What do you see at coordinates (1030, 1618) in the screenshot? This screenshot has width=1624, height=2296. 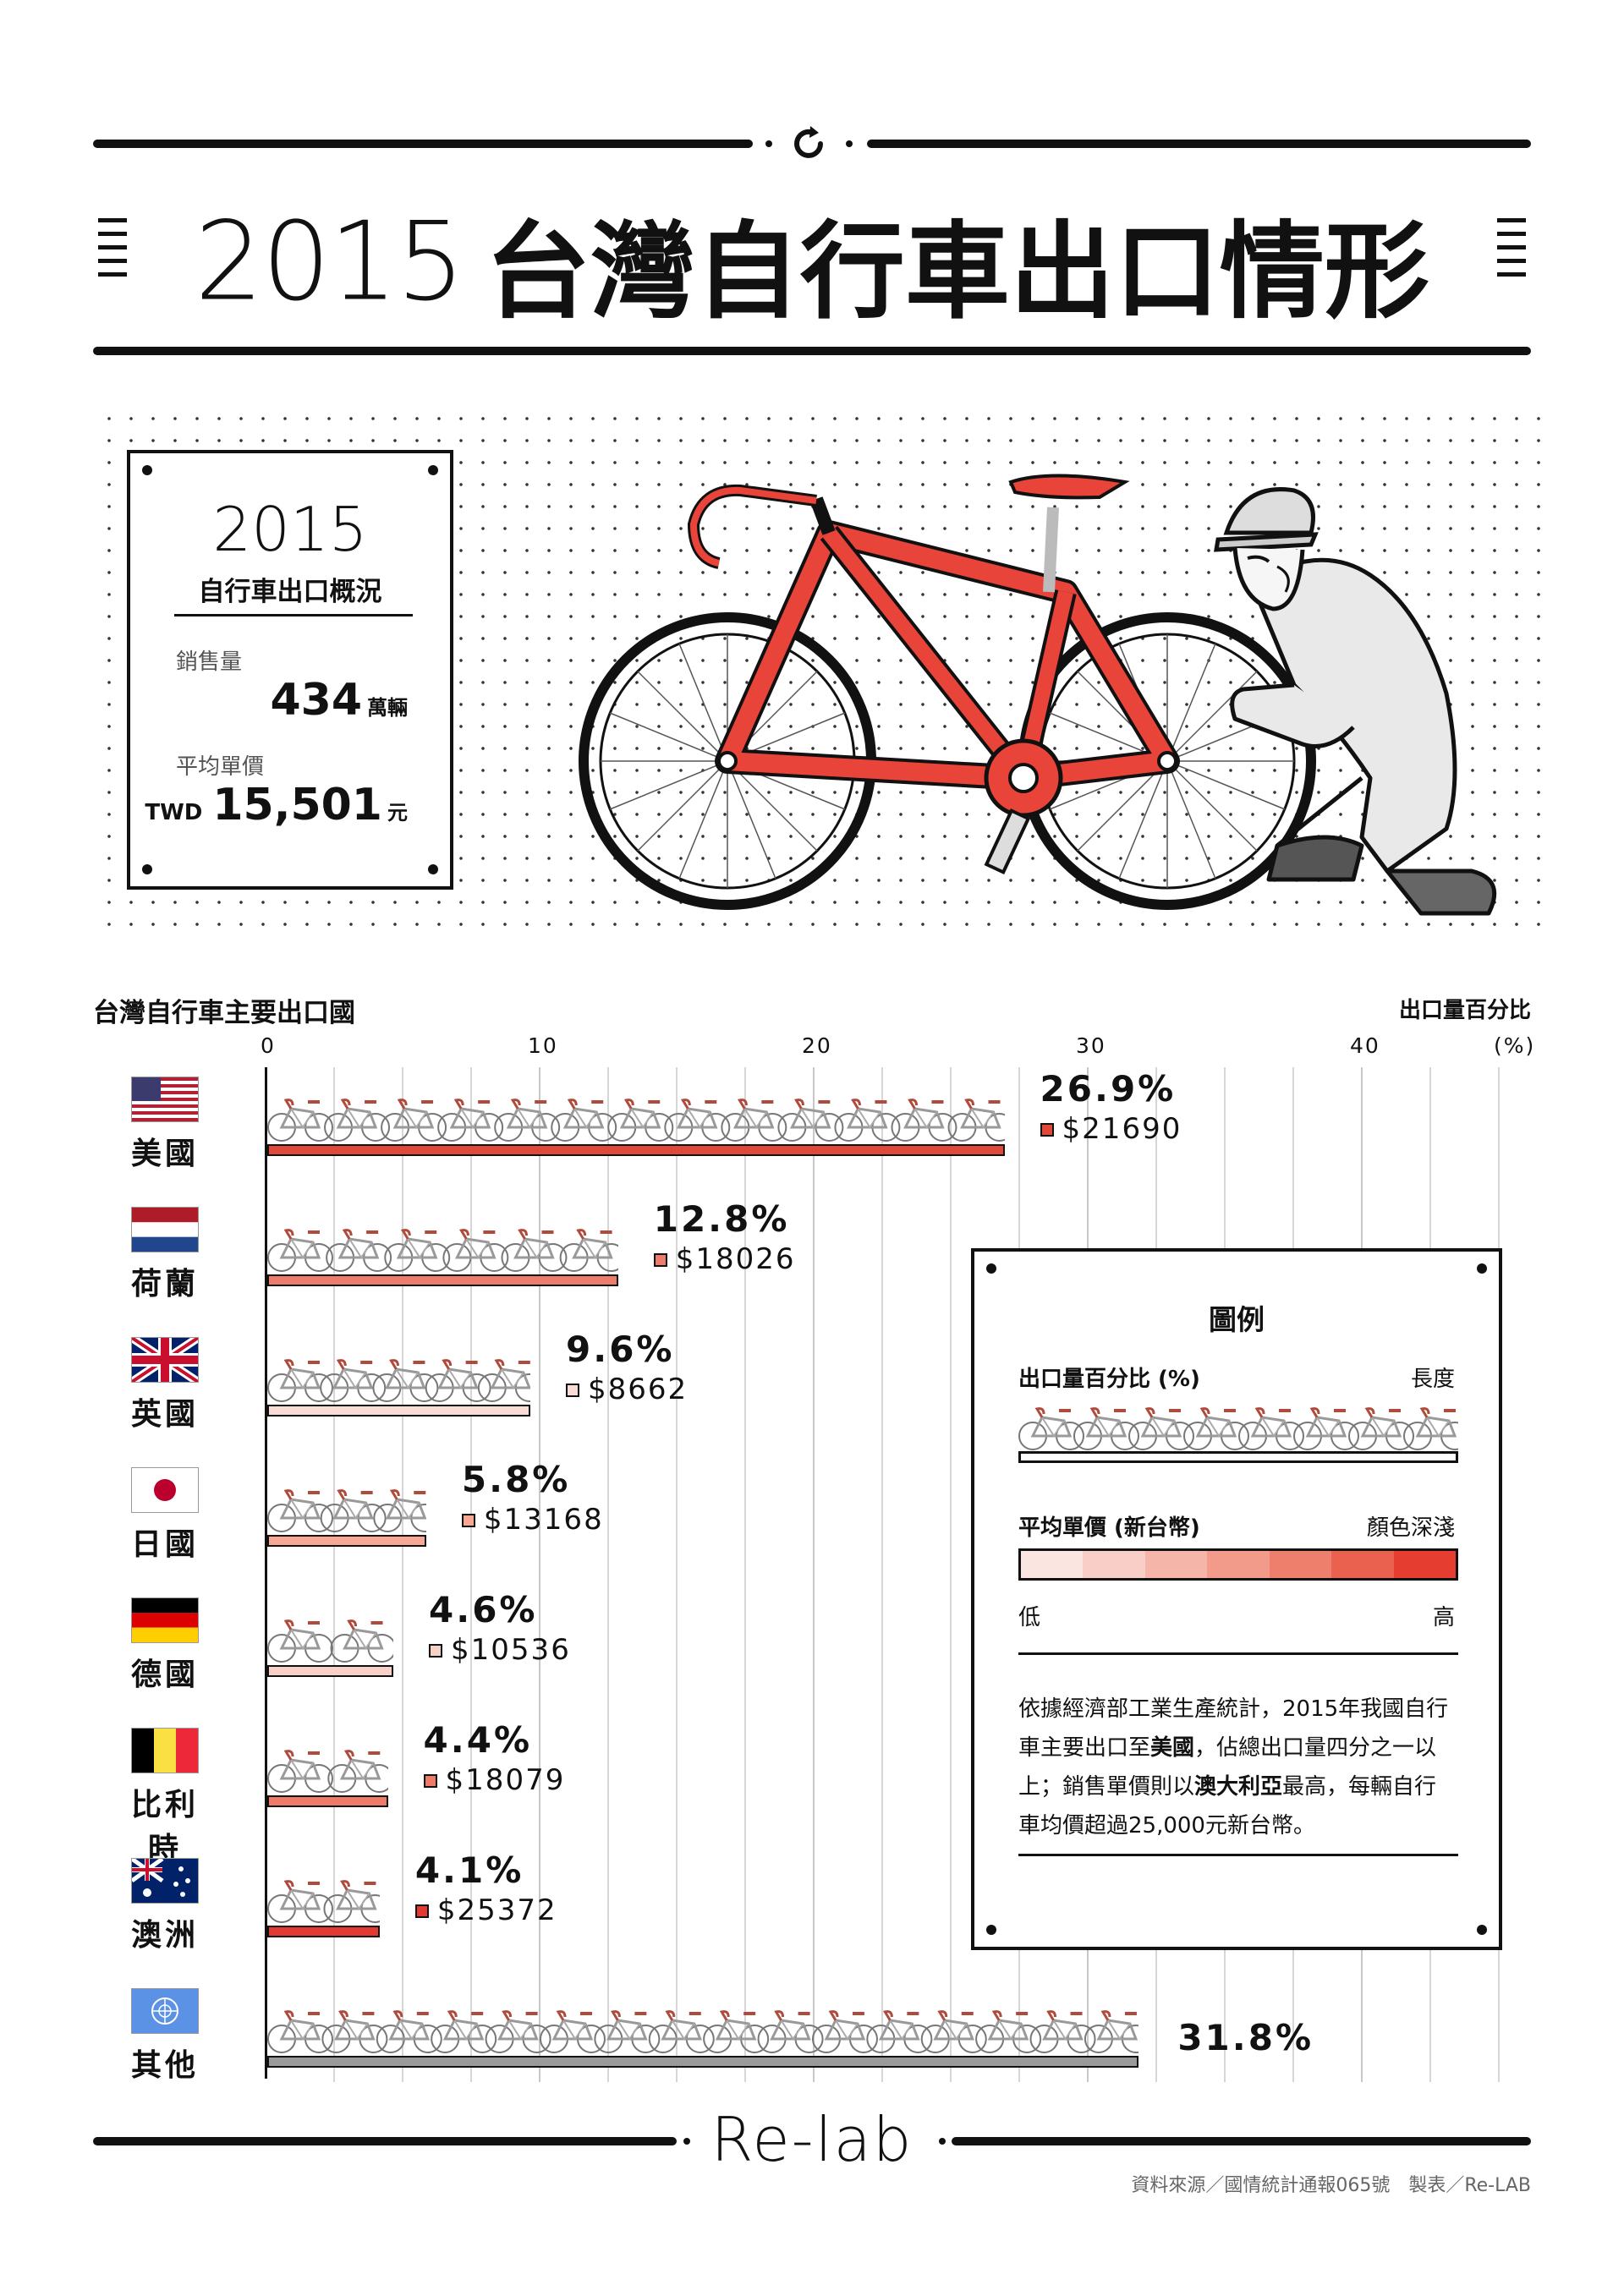 I see `legend-low: 低` at bounding box center [1030, 1618].